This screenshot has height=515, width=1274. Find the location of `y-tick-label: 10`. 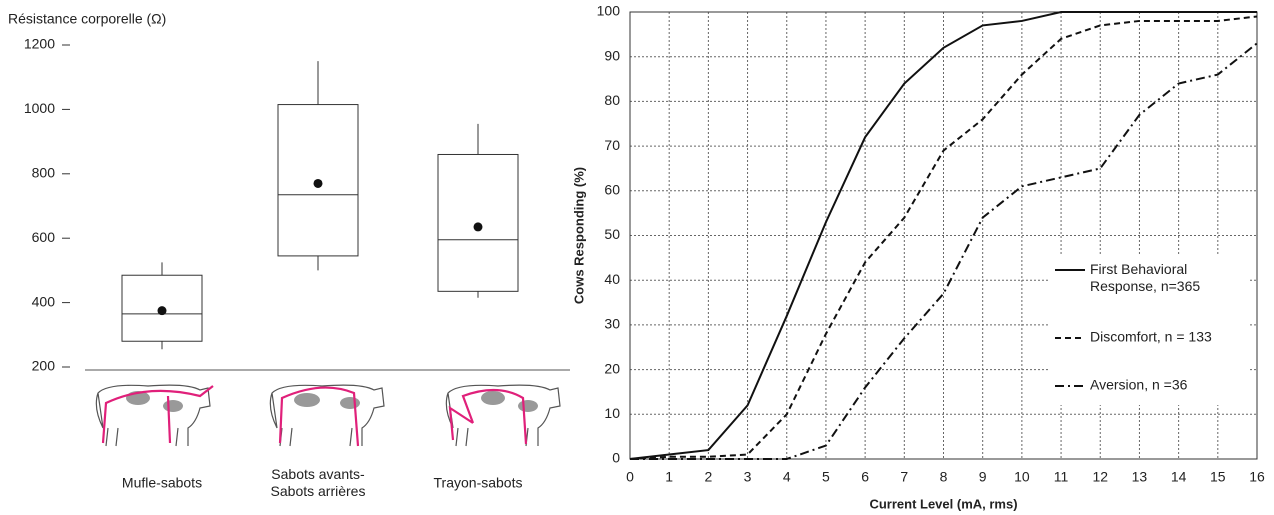

y-tick-label: 10 is located at coordinates (612, 413).